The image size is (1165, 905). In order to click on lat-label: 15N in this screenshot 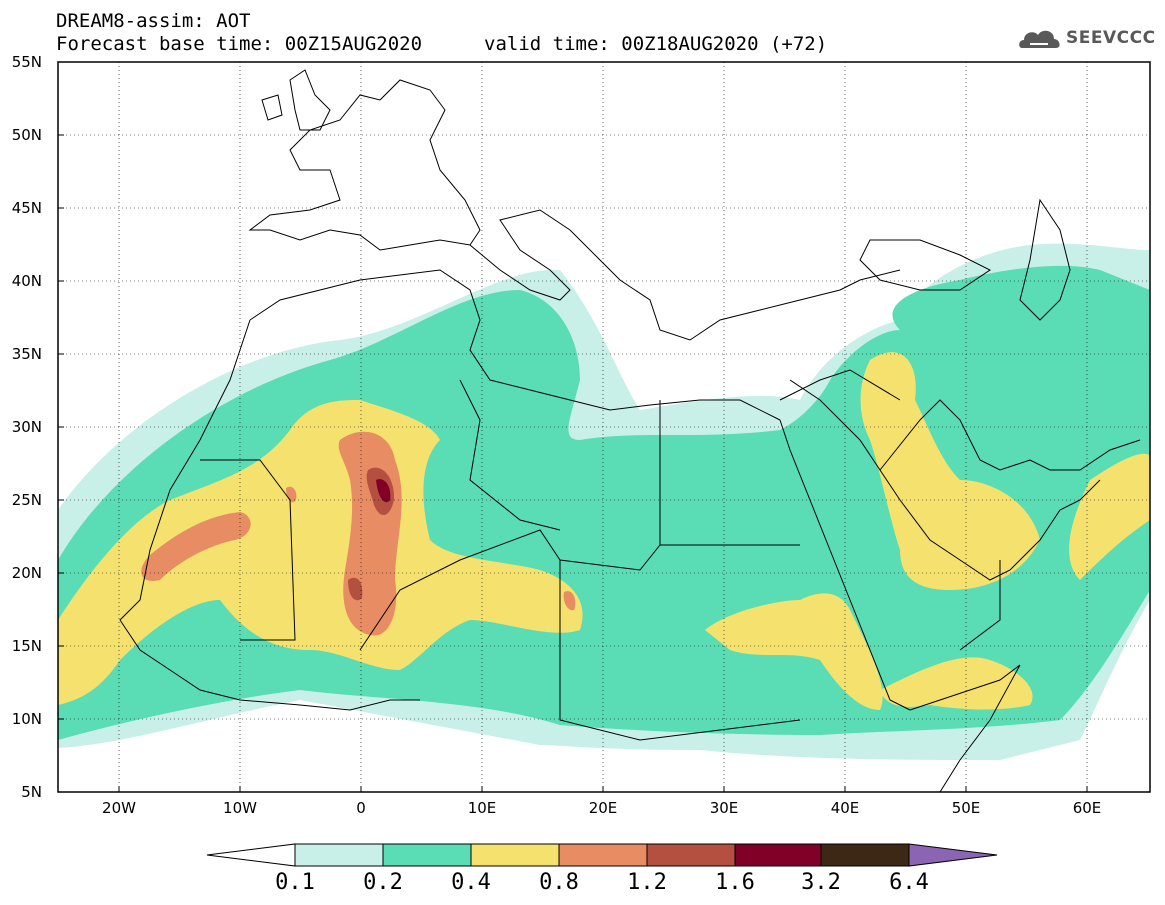, I will do `click(26, 646)`.